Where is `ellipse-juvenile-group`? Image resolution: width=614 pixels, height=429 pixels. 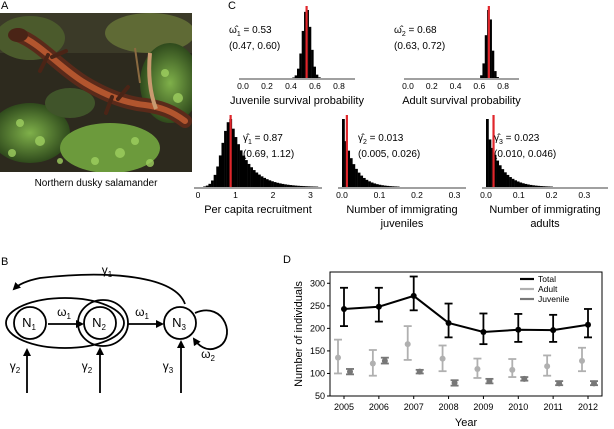
ellipse-juvenile-group is located at coordinates (65, 323).